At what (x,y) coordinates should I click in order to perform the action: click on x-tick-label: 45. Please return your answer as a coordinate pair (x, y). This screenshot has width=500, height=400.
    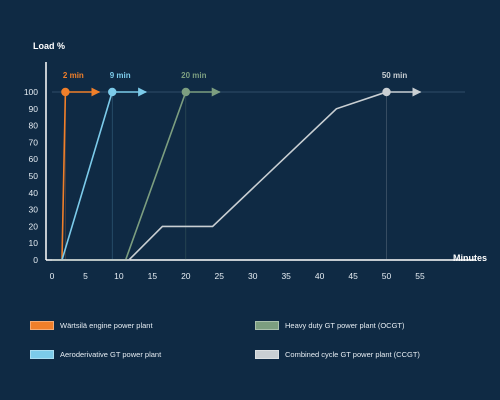
    Looking at the image, I should click on (353, 276).